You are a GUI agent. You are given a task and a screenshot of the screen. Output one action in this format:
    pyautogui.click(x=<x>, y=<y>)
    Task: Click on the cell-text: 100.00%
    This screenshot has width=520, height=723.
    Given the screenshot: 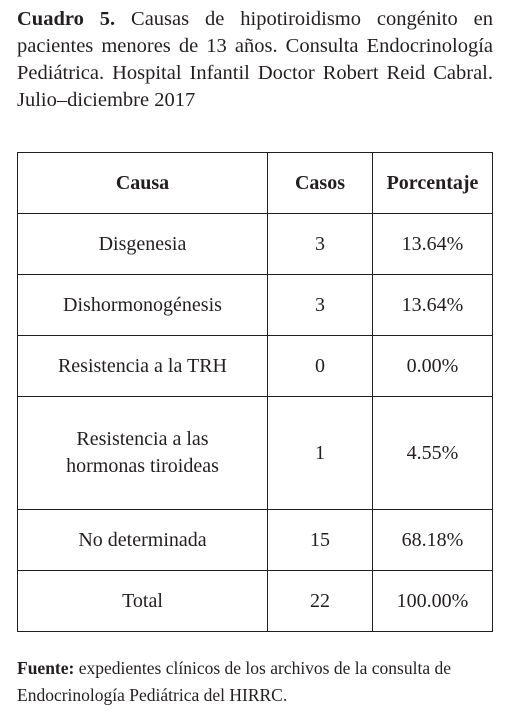 What is the action you would take?
    pyautogui.click(x=432, y=600)
    